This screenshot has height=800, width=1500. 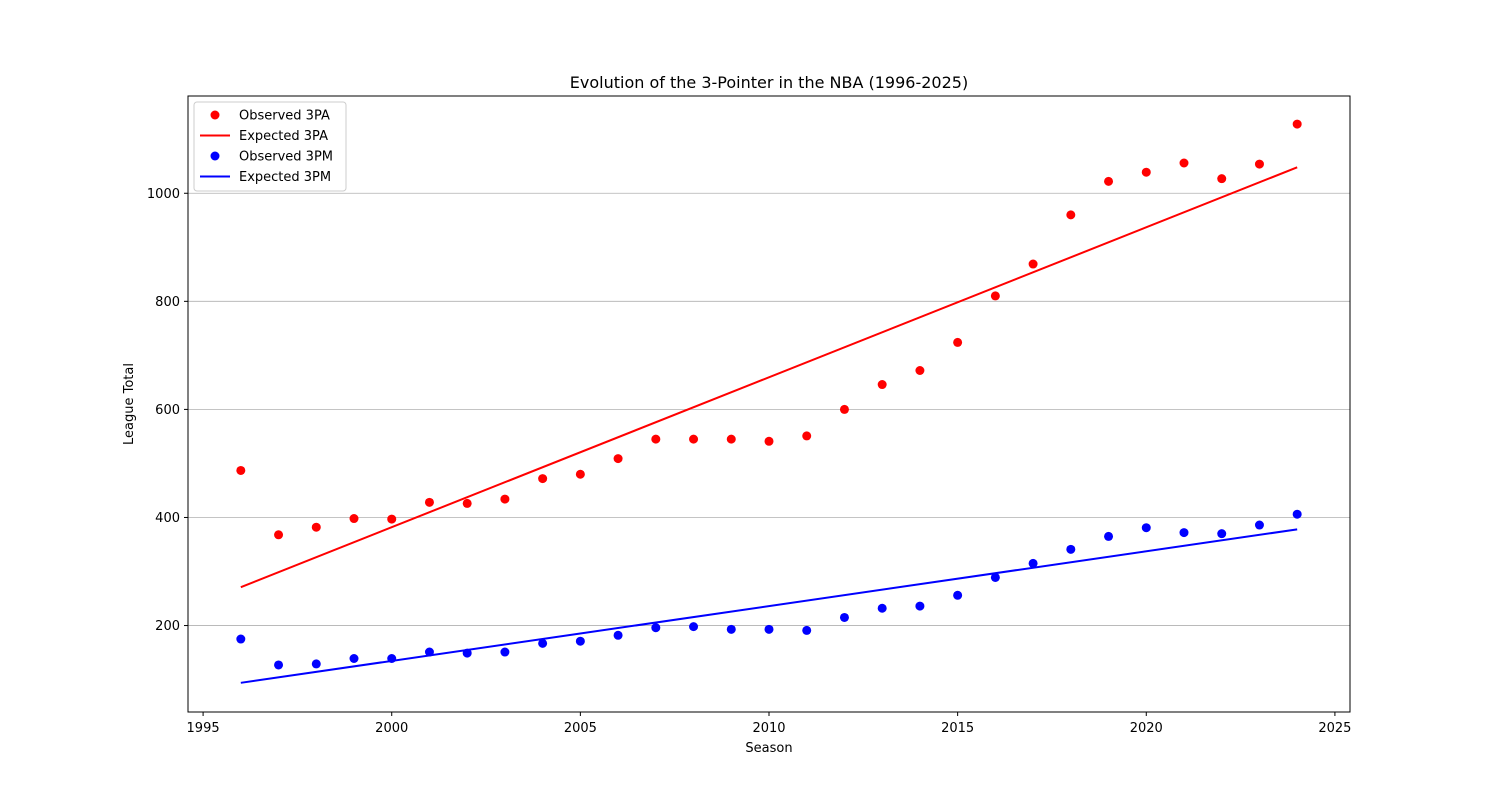 I want to click on x-tick-label: 2005, so click(x=580, y=728).